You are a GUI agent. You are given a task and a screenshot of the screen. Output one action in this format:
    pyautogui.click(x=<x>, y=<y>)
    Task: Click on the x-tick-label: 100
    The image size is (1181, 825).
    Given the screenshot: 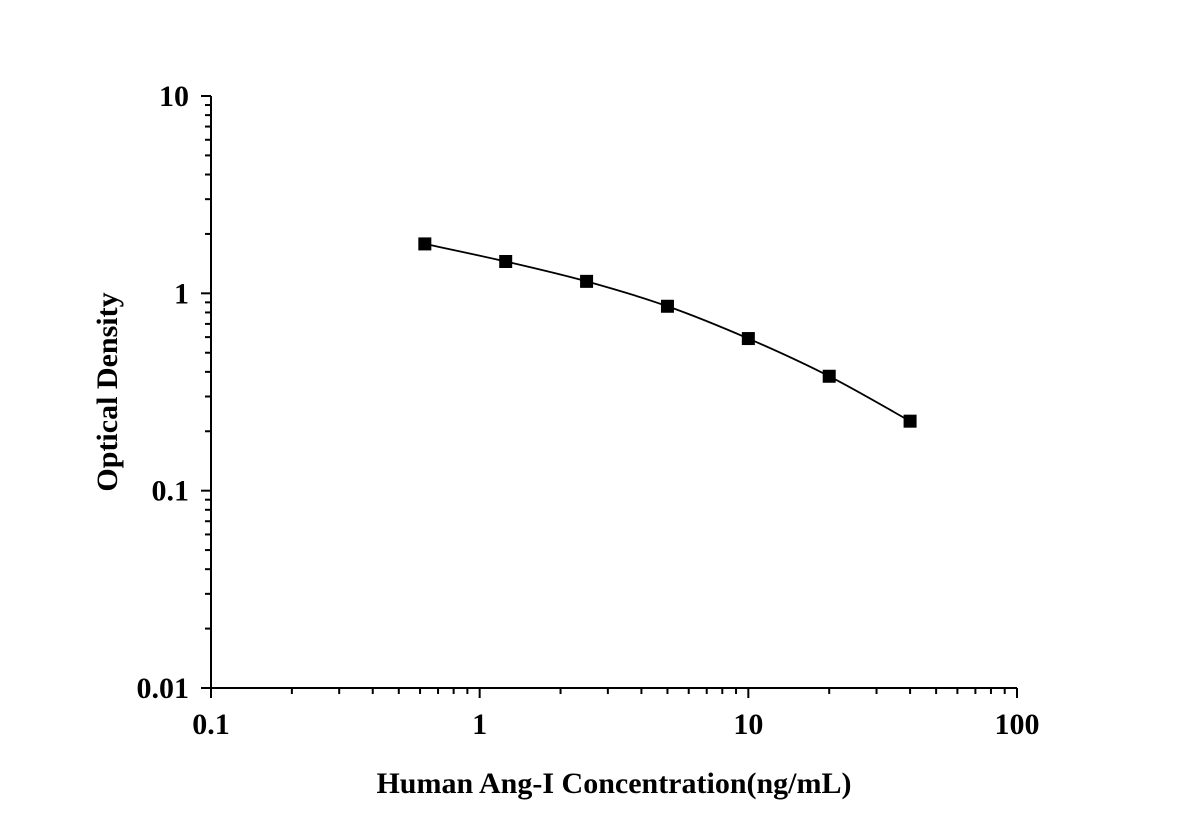 What is the action you would take?
    pyautogui.click(x=1017, y=724)
    